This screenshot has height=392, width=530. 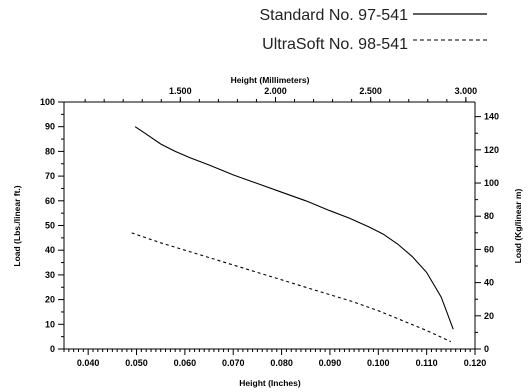 What do you see at coordinates (378, 363) in the screenshot?
I see `bottom-tick-label: 0.100` at bounding box center [378, 363].